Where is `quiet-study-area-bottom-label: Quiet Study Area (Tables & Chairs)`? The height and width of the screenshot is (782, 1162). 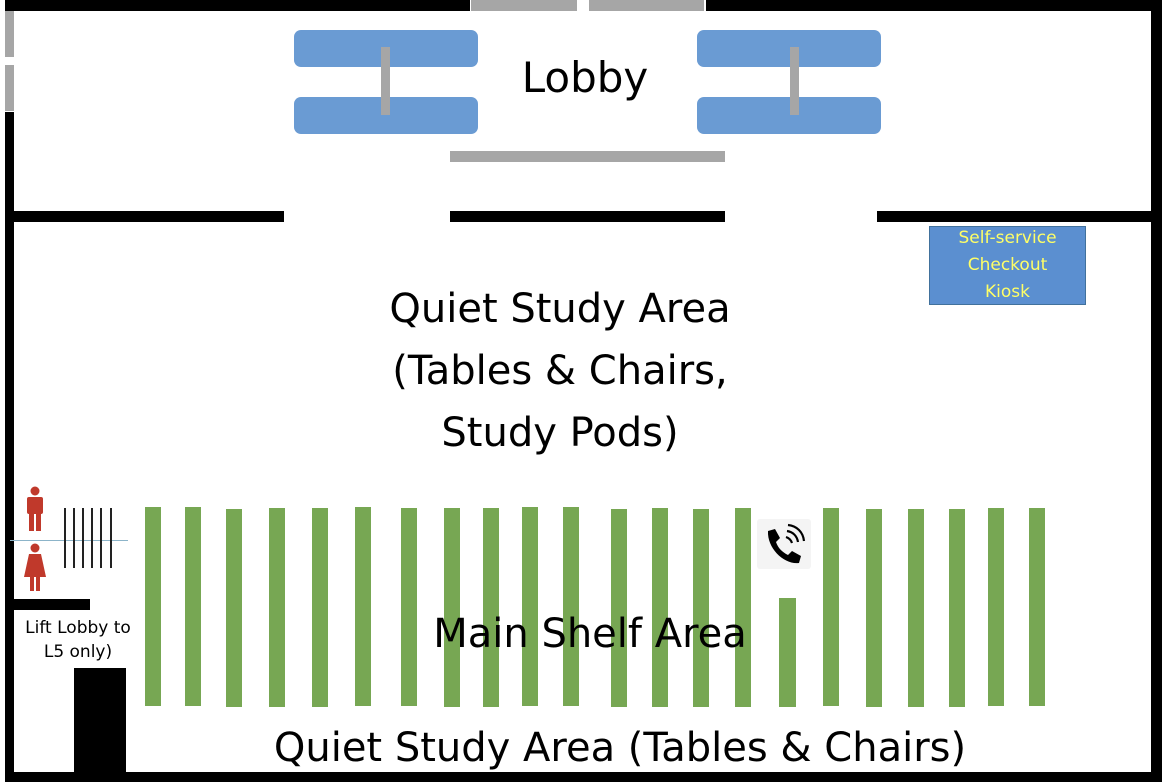
quiet-study-area-bottom-label: Quiet Study Area (Tables & Chairs) is located at coordinates (620, 748).